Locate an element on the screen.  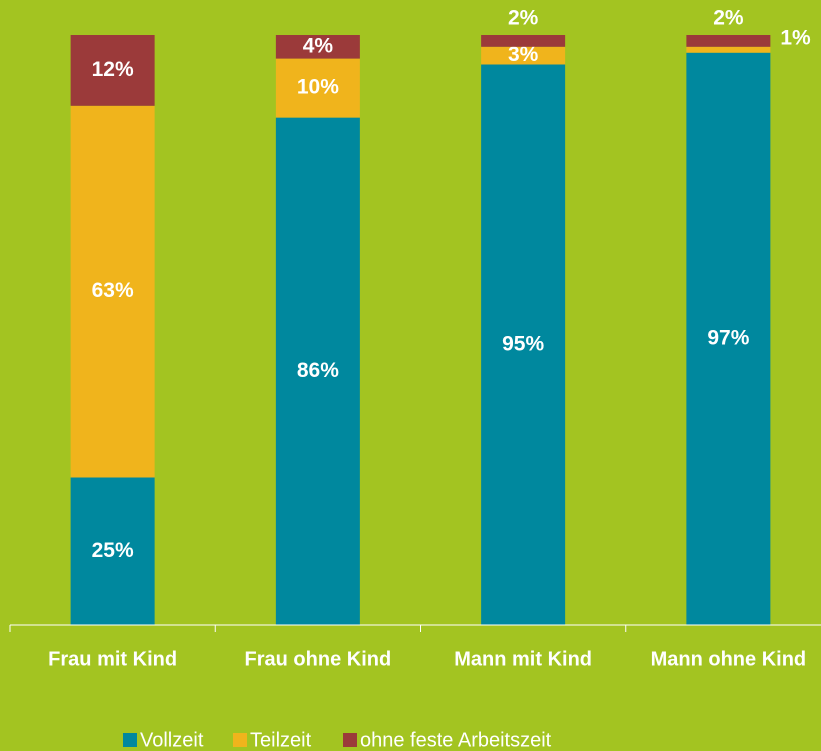
value-label: 86% is located at coordinates (318, 370).